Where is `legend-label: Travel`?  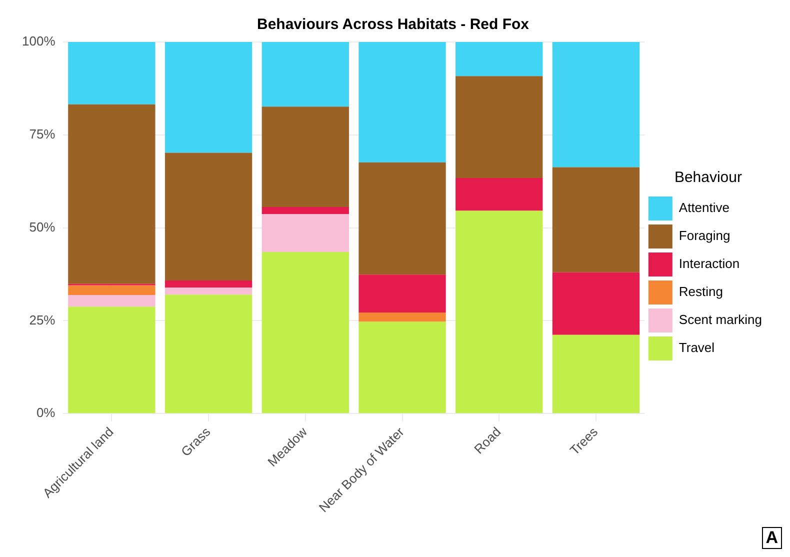
legend-label: Travel is located at coordinates (696, 348).